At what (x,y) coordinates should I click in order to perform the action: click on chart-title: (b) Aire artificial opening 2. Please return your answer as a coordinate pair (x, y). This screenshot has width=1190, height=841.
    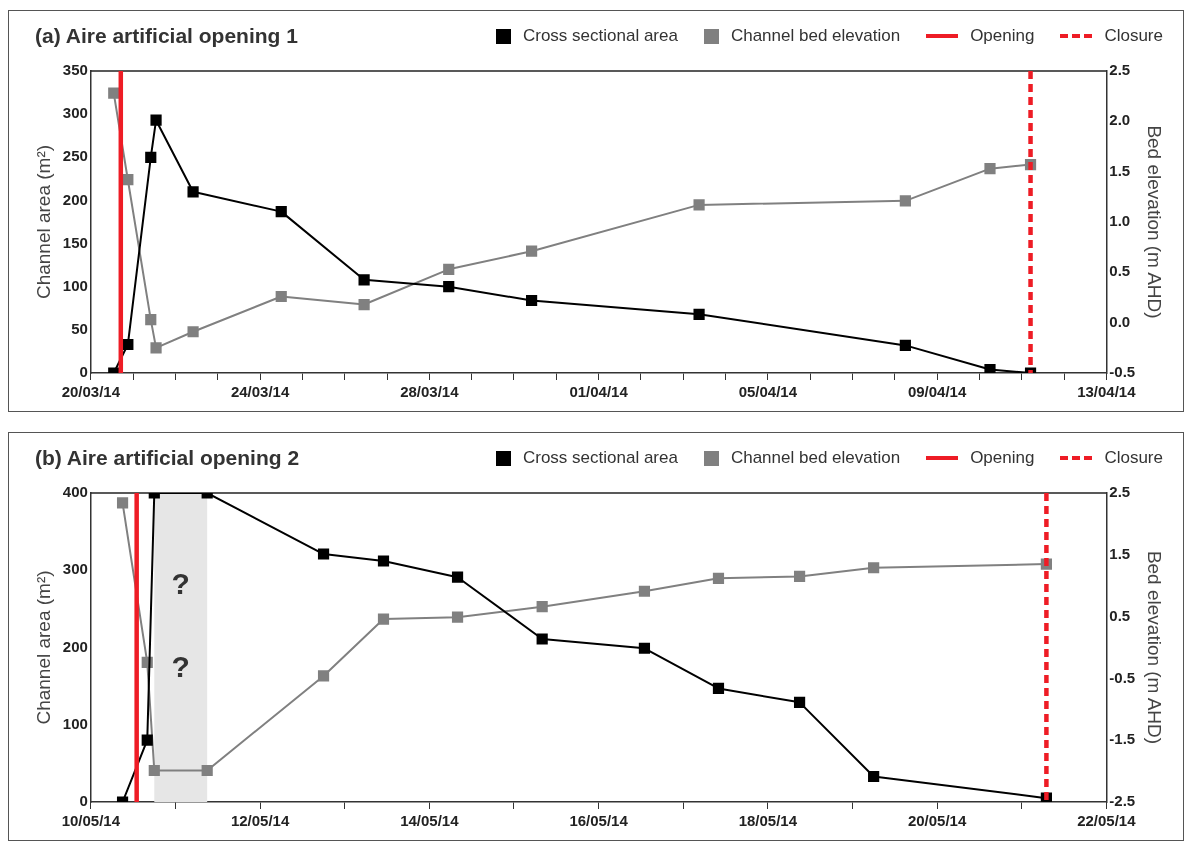
    Looking at the image, I should click on (167, 458).